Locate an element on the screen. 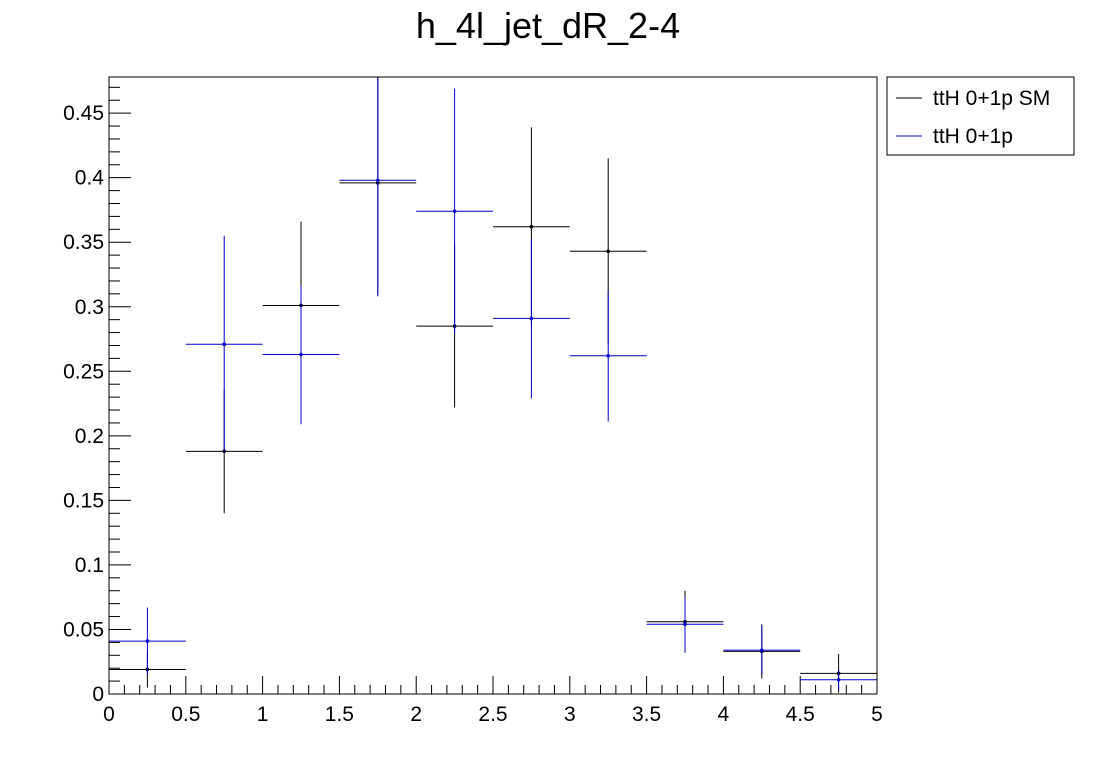 This screenshot has width=1096, height=777. y-tick-label: 0.35 is located at coordinates (83, 242).